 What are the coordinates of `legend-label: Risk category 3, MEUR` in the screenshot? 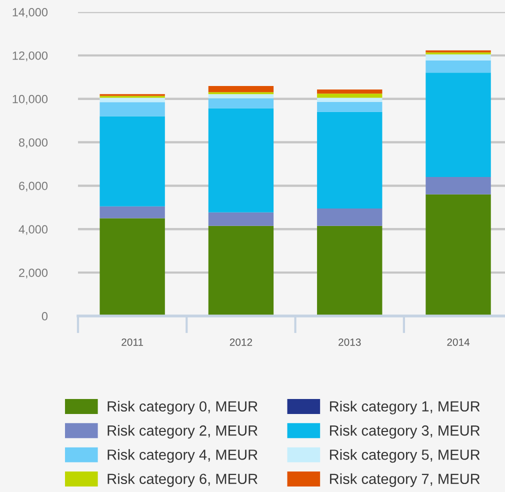 It's located at (405, 432).